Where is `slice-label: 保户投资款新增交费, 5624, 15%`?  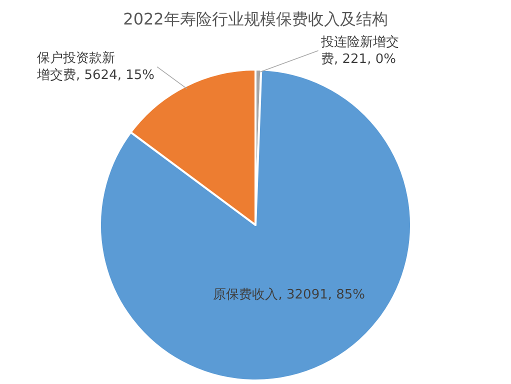
slice-label: 保户投资款新增交费, 5624, 15% is located at coordinates (95, 67).